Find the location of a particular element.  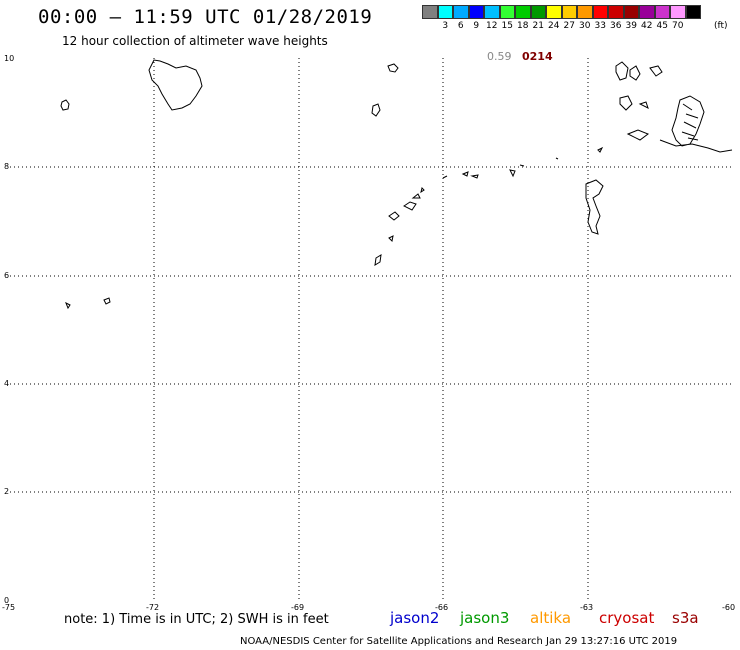

scale-label: 27 is located at coordinates (569, 26).